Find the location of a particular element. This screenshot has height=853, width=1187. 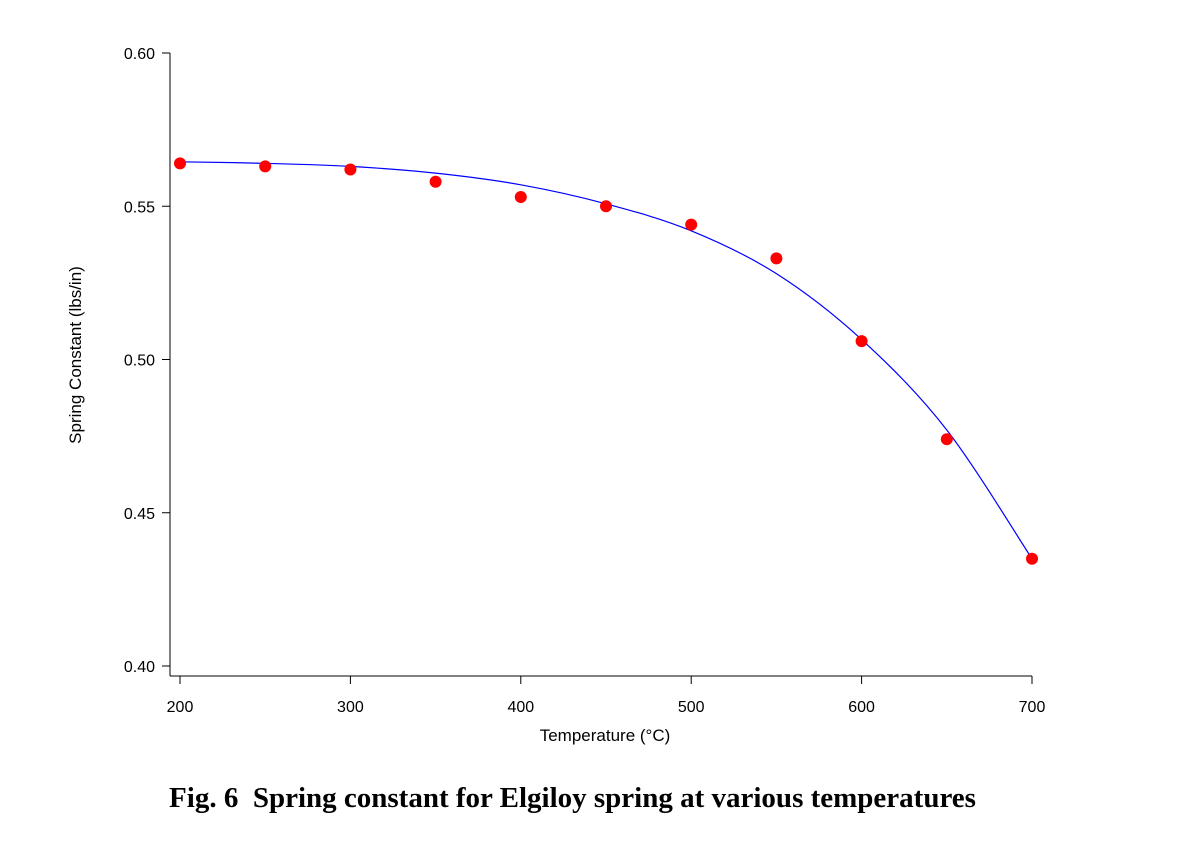

x-tick-label: 700 is located at coordinates (1032, 707).